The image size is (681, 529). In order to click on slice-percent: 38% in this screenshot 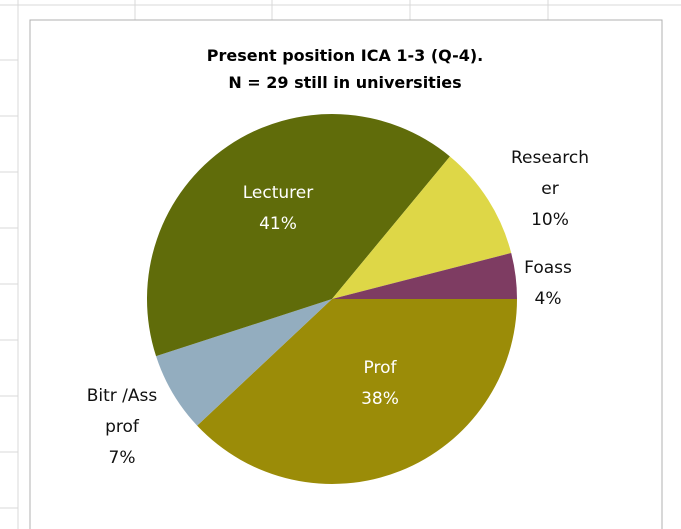, I will do `click(380, 399)`.